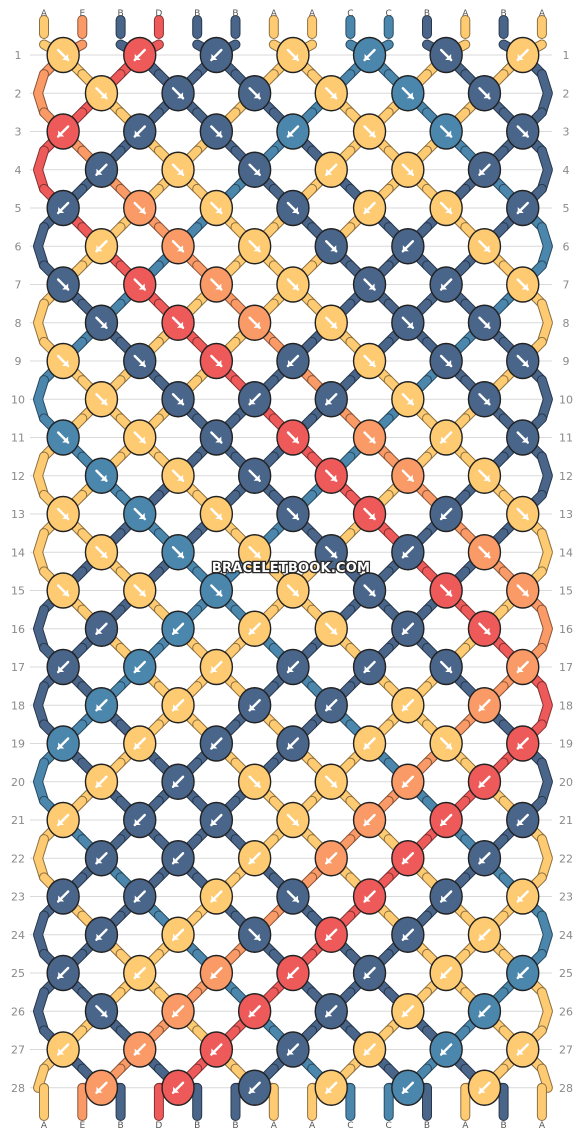 Image resolution: width=582 pixels, height=1136 pixels. Describe the element at coordinates (18, 858) in the screenshot. I see `row-number-left: 22` at that location.